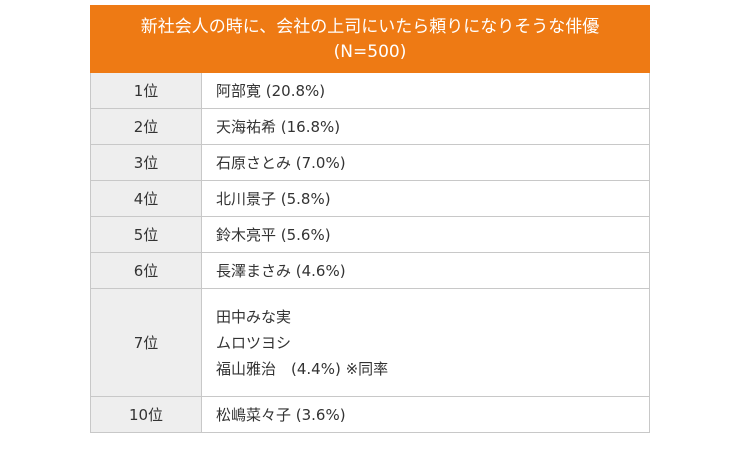 The height and width of the screenshot is (450, 740). Describe the element at coordinates (425, 414) in the screenshot. I see `name-cell: 松嶋菜々子 (3.6%)` at that location.